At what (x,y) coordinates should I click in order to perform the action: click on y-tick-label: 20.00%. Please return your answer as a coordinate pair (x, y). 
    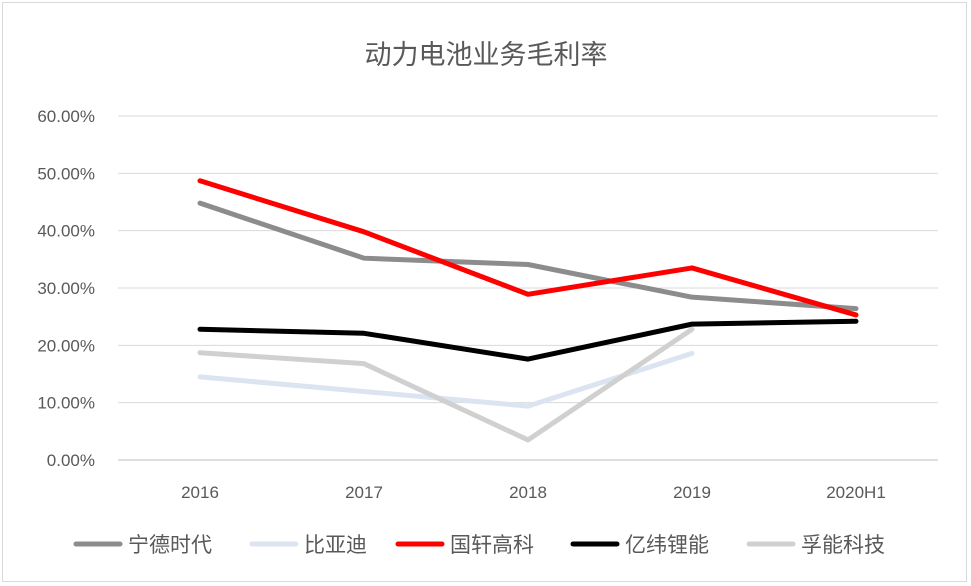
    Looking at the image, I should click on (66, 345).